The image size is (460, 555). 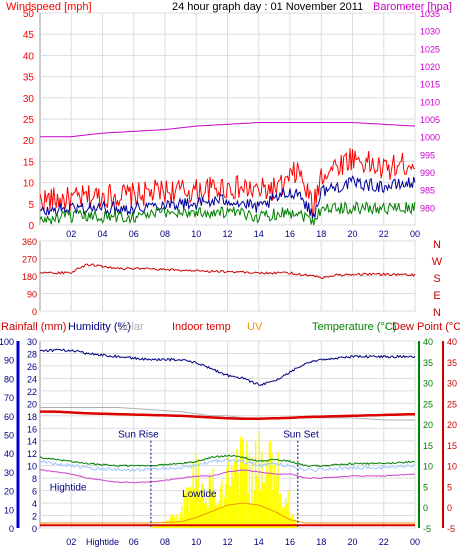 What do you see at coordinates (32, 454) in the screenshot?
I see `humidity-tick-label: 12` at bounding box center [32, 454].